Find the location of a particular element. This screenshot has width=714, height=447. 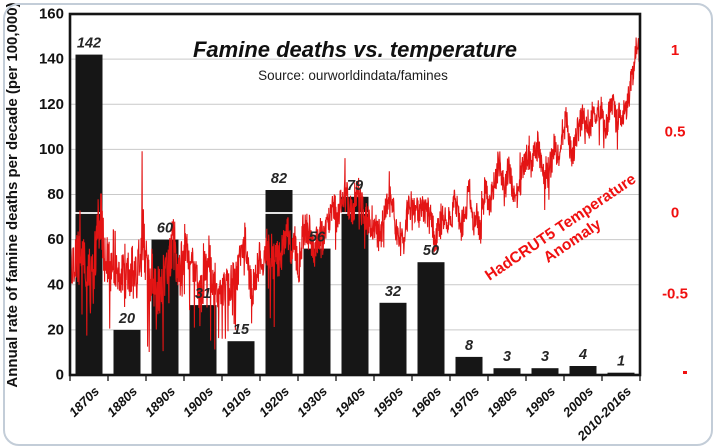

chart-subtitle: Source: ourworldindata/famines is located at coordinates (353, 75).